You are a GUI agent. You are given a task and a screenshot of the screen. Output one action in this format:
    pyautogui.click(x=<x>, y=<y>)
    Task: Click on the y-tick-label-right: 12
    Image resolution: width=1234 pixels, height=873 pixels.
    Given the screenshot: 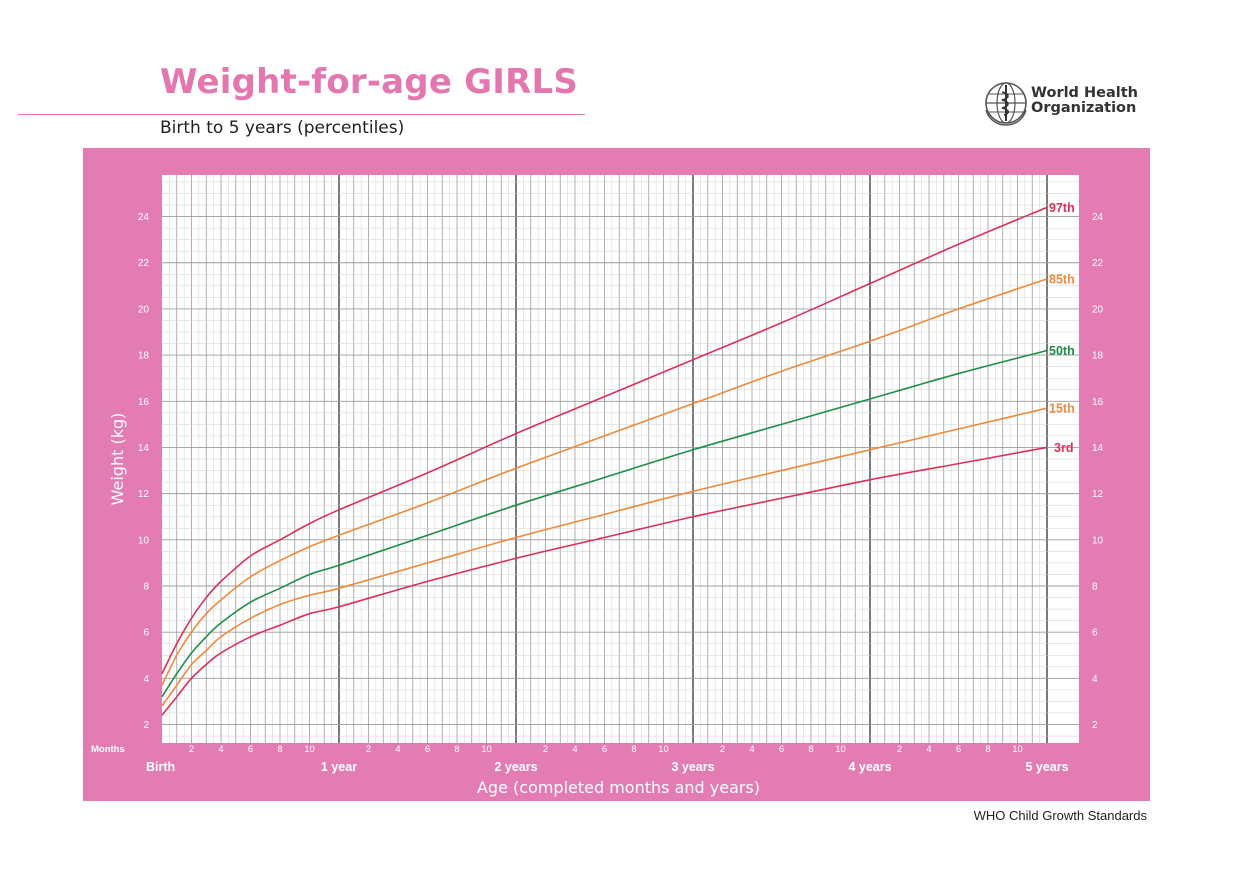 What is the action you would take?
    pyautogui.click(x=1098, y=494)
    